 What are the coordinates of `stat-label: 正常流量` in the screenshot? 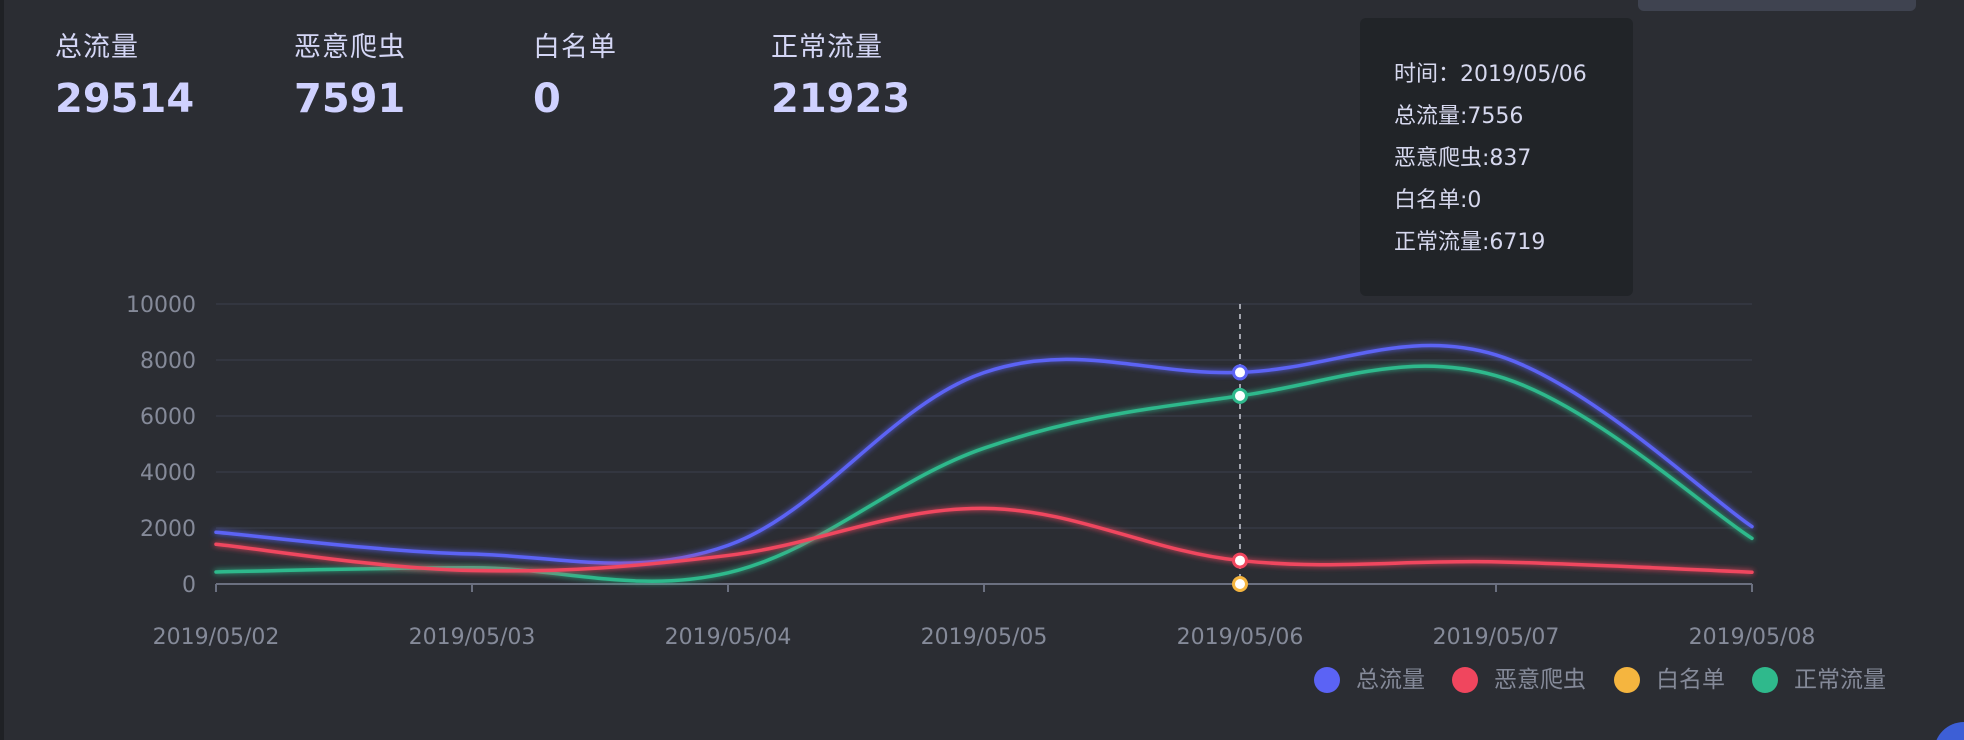 It's located at (827, 47).